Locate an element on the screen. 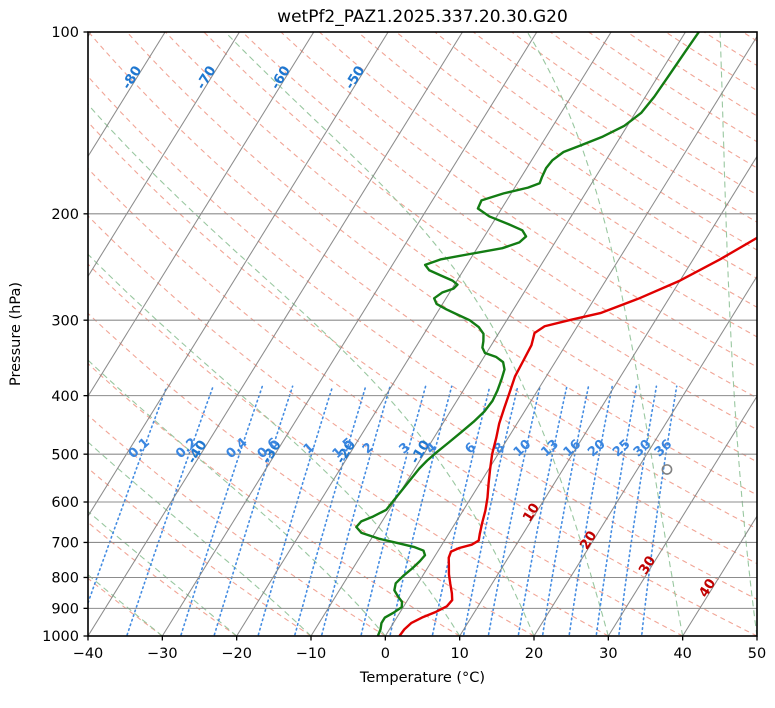  x-tick-label: 0 is located at coordinates (385, 654).